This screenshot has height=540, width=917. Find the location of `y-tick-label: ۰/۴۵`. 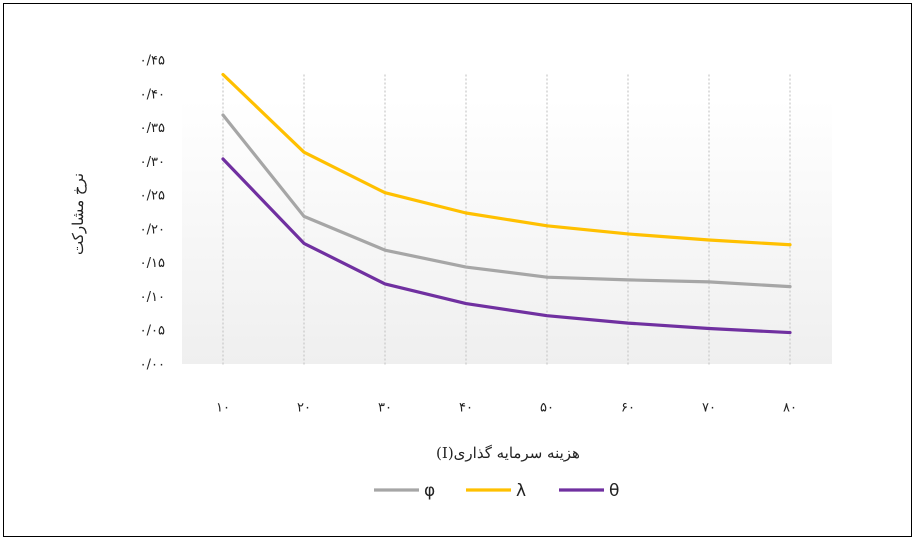

y-tick-label: ۰/۴۵ is located at coordinates (152, 61).